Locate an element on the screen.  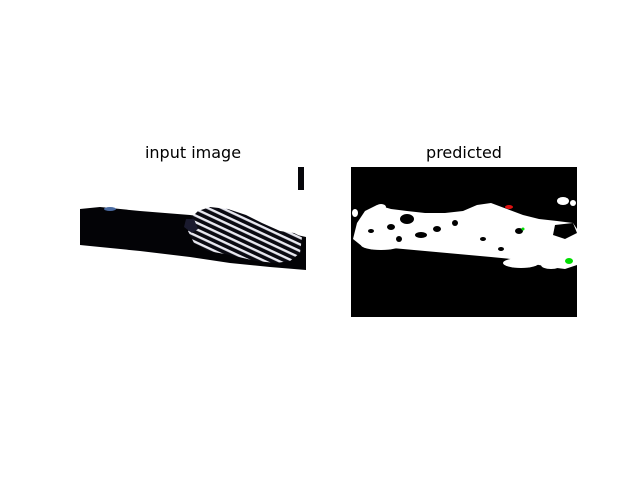
blue-highlight is located at coordinates (110, 209).